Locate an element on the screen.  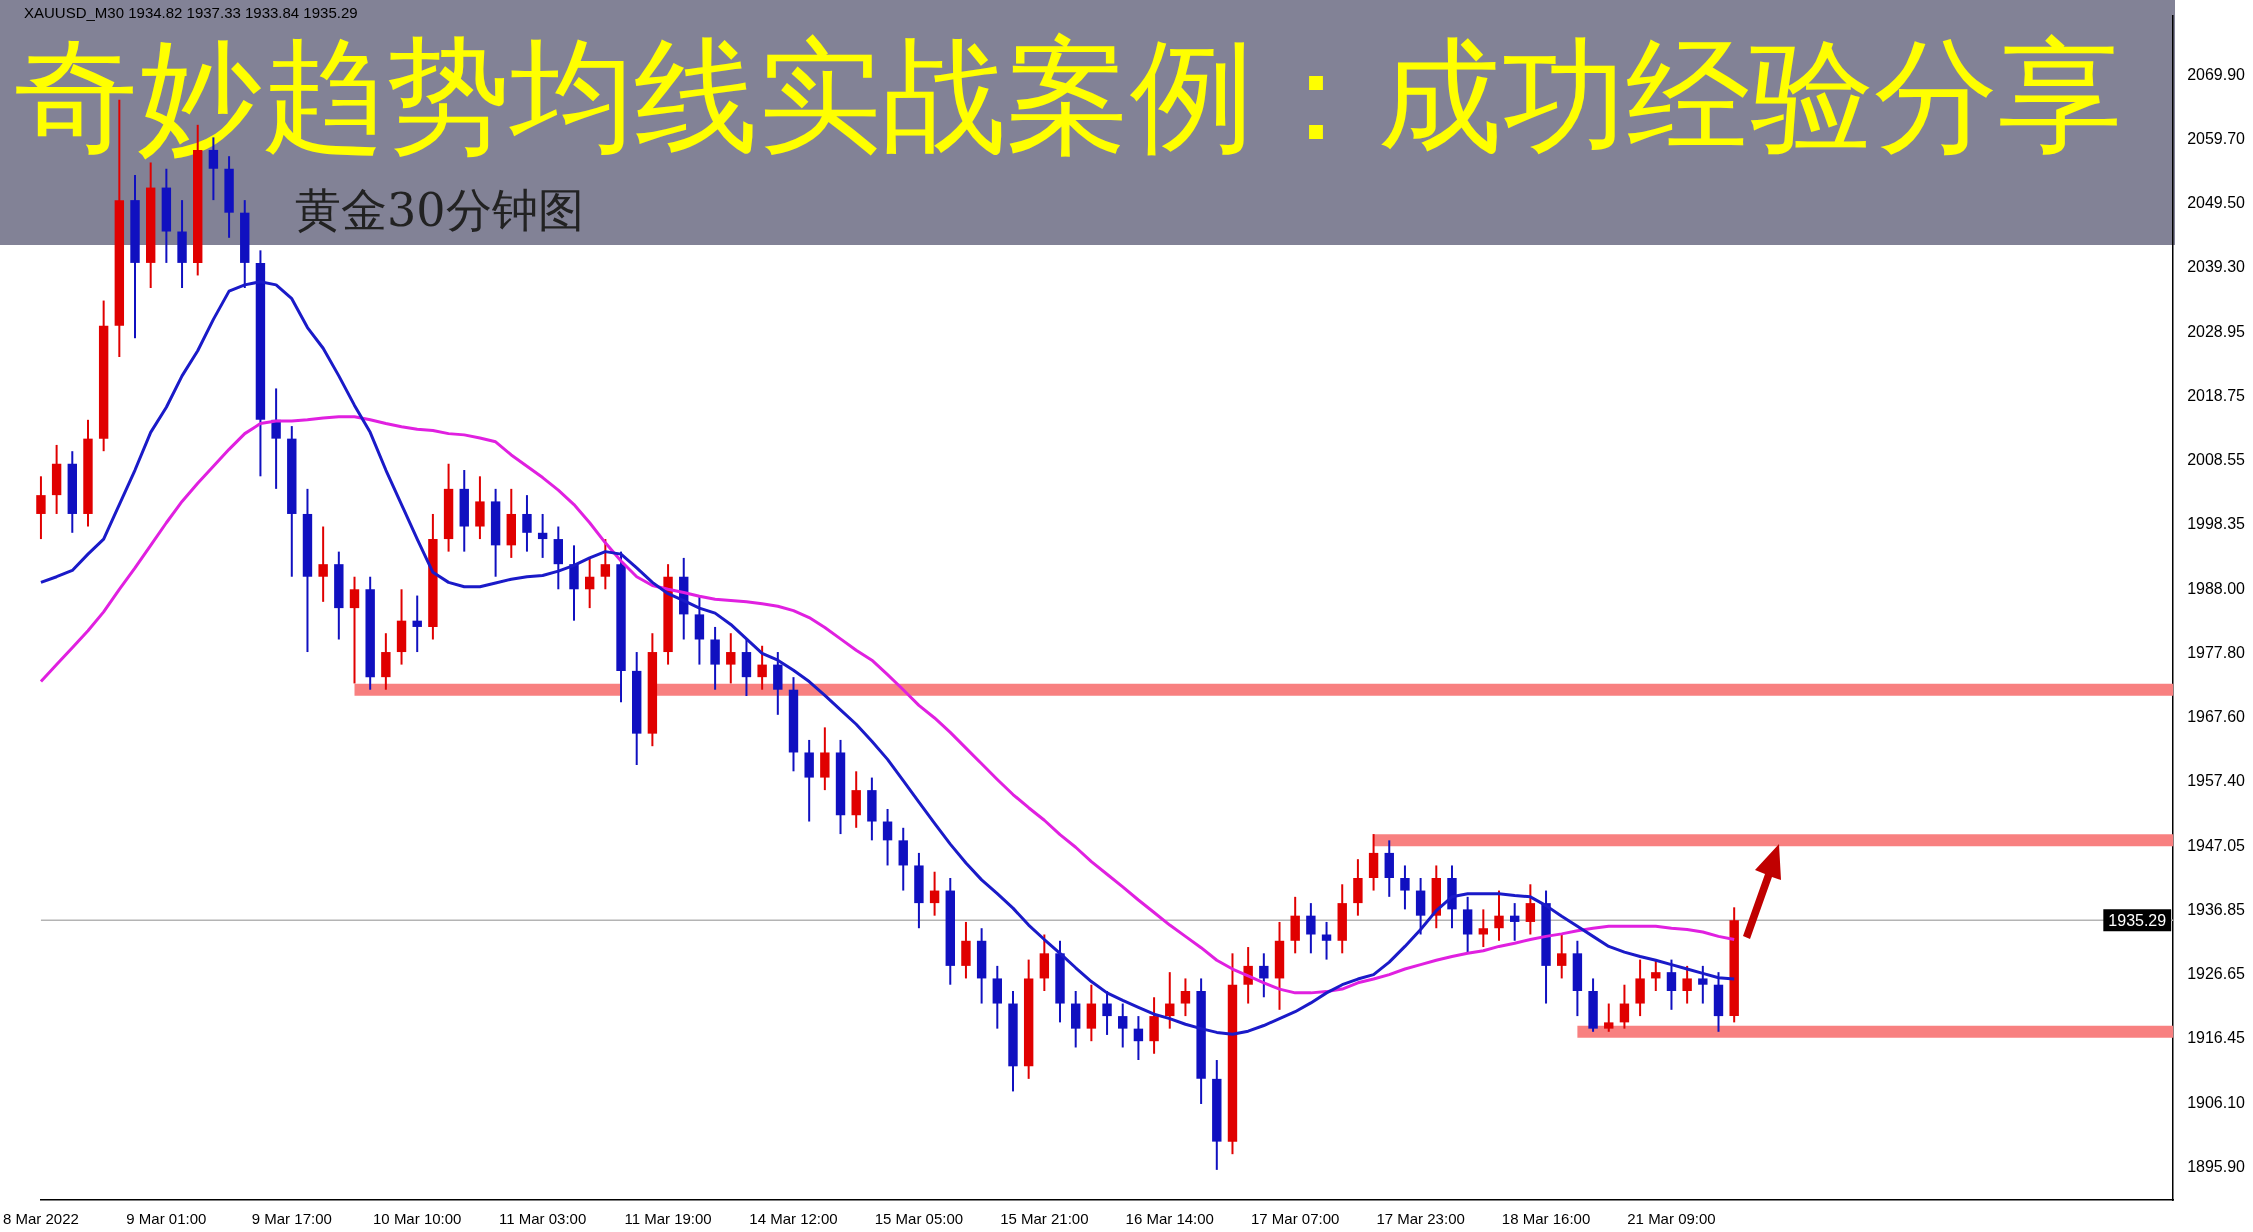
y-tick-label: 1988.00 is located at coordinates (2216, 588).